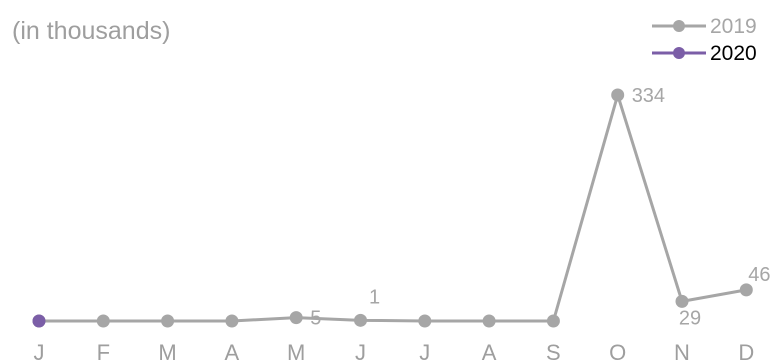 The image size is (770, 363). I want to click on data-label: 1, so click(374, 297).